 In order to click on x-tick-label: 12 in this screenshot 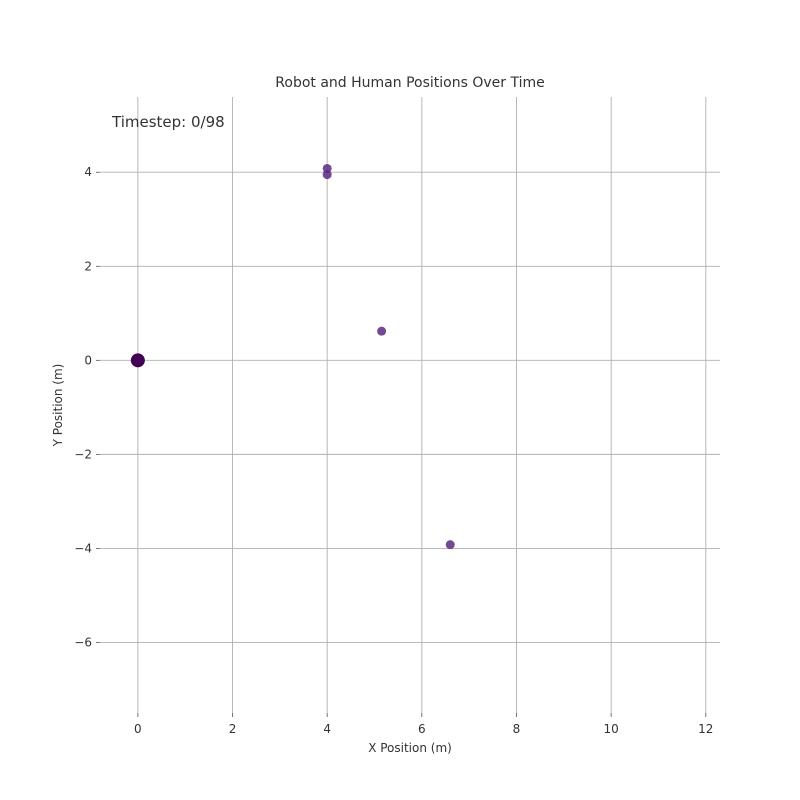, I will do `click(705, 729)`.